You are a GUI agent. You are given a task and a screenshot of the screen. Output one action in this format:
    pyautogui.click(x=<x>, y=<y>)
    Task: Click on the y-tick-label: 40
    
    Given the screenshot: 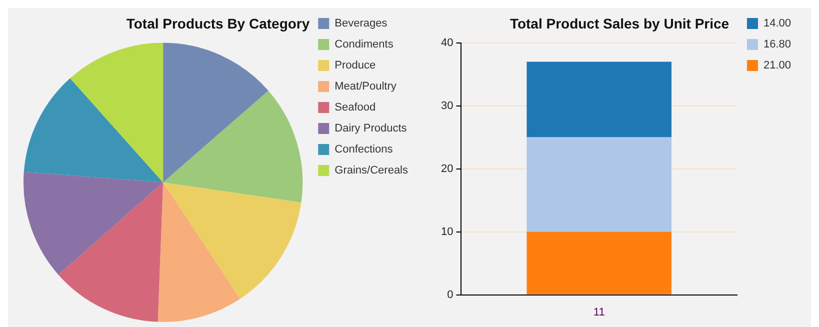 What is the action you would take?
    pyautogui.click(x=447, y=42)
    